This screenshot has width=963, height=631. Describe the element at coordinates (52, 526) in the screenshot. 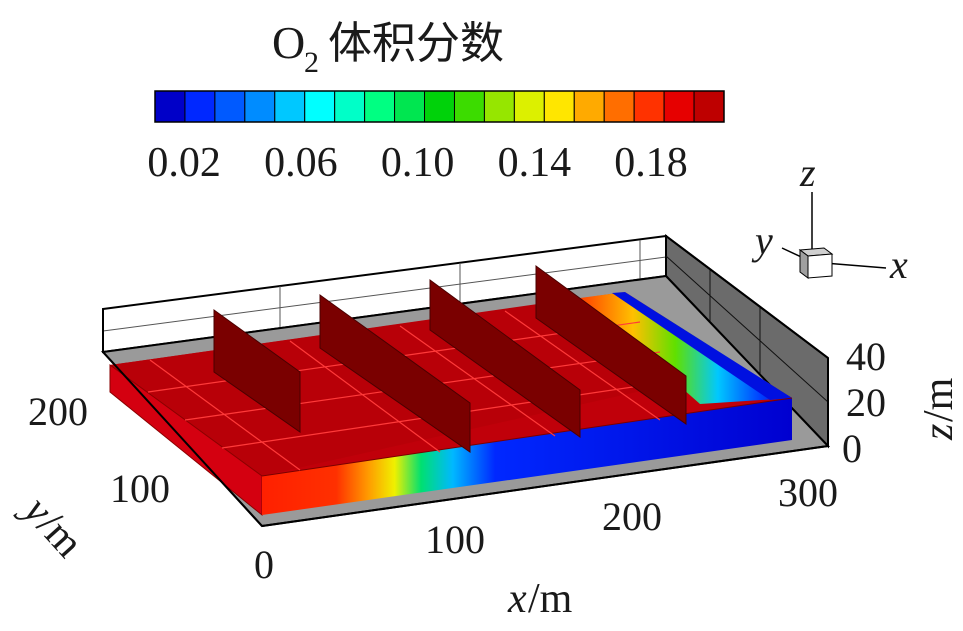

I see `y-axis-title: y /m` at that location.